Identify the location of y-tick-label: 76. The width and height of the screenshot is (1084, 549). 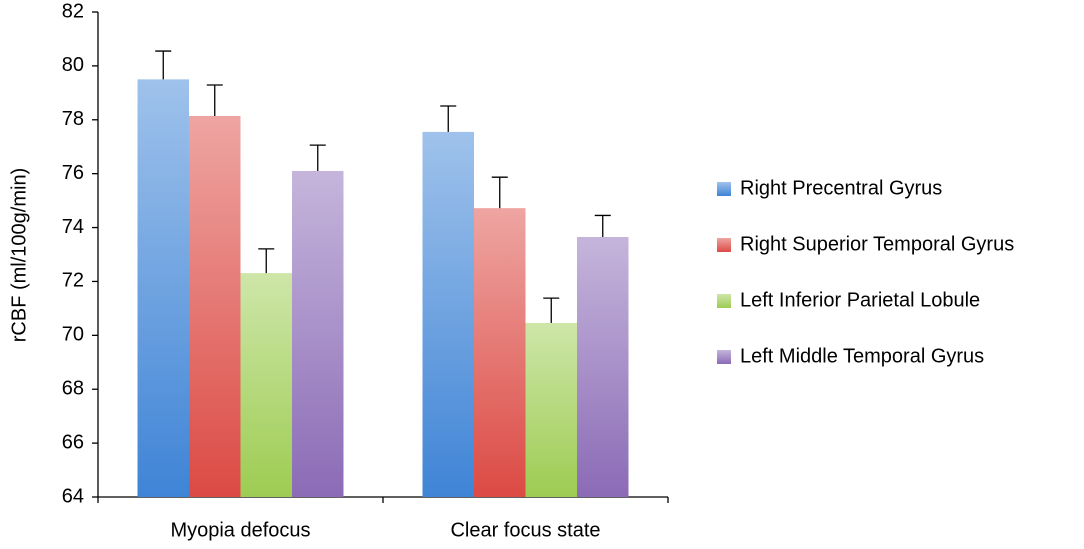
(73, 173).